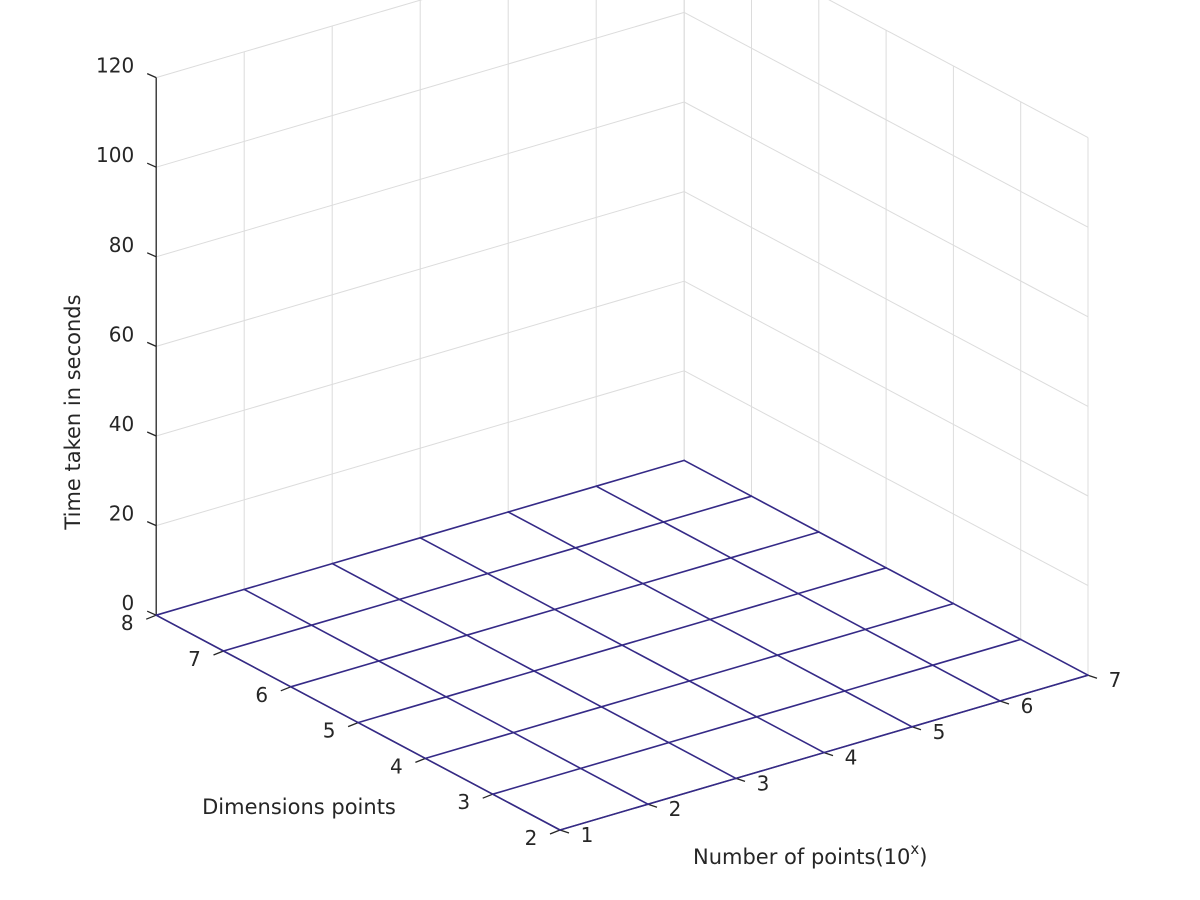 The height and width of the screenshot is (900, 1200). I want to click on y-tick-label: 7, so click(194, 659).